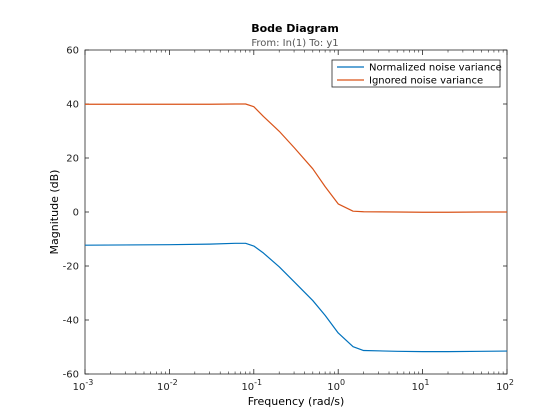 Image resolution: width=560 pixels, height=420 pixels. What do you see at coordinates (72, 159) in the screenshot?
I see `y-tick-label: 20` at bounding box center [72, 159].